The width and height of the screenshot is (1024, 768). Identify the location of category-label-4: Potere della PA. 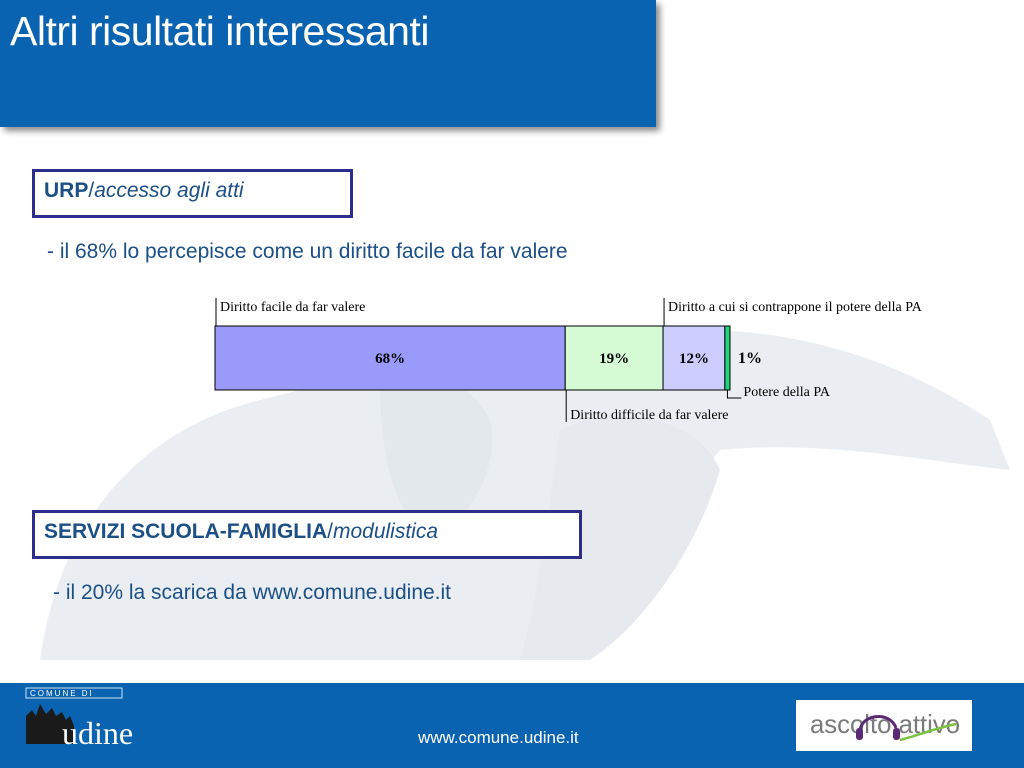
(786, 392).